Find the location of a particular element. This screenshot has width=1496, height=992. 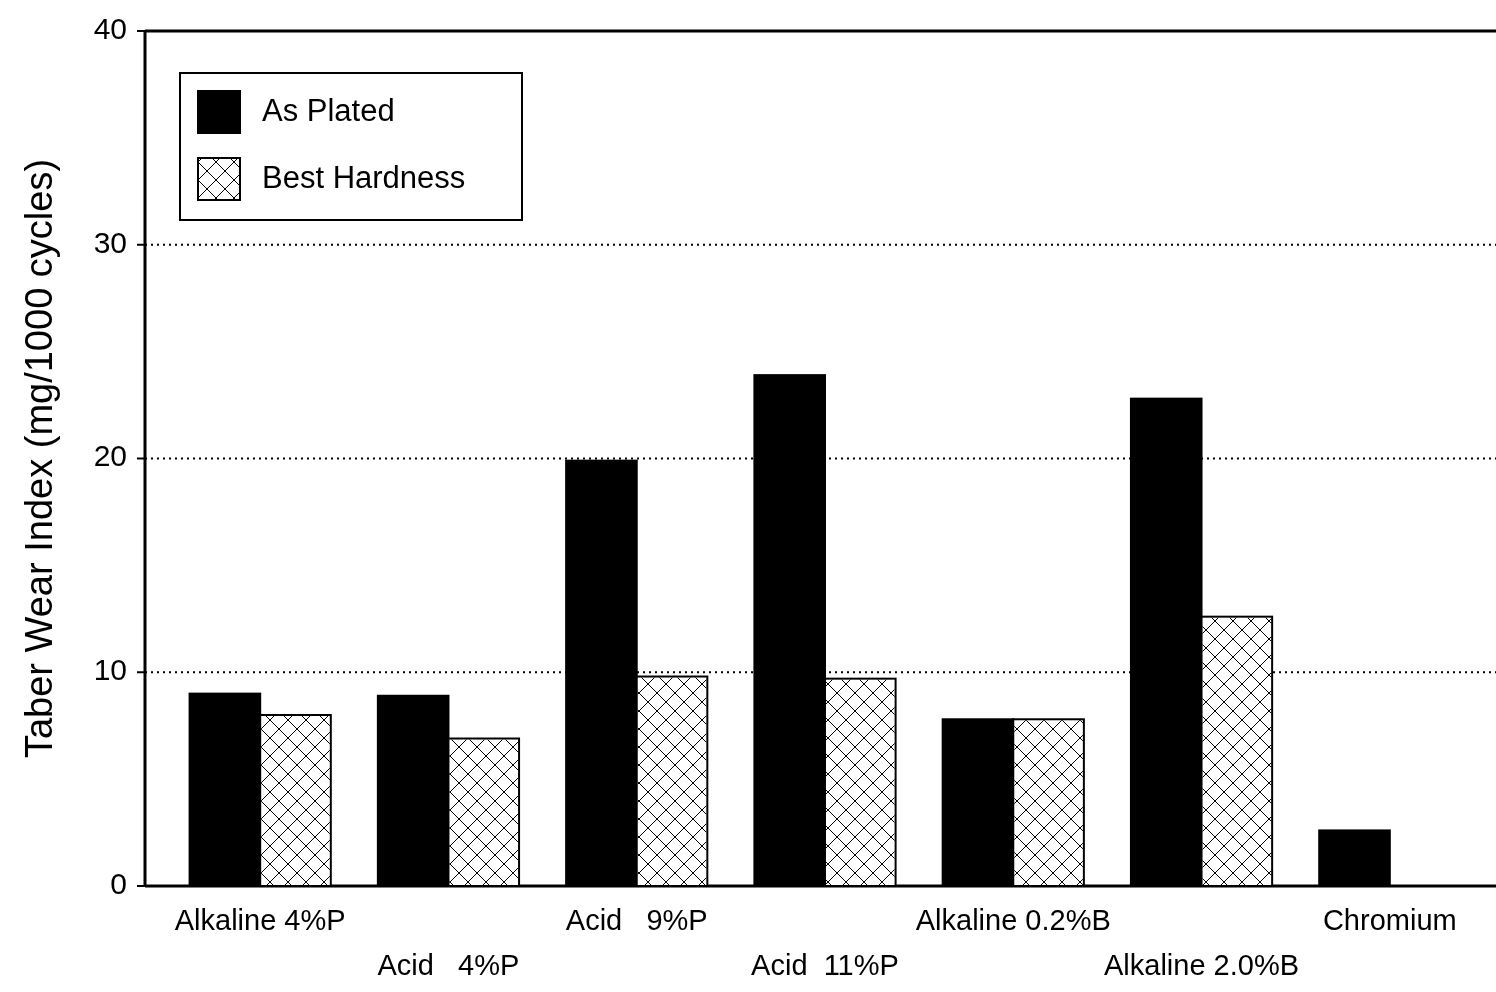

legend-label: Best Hardness is located at coordinates (364, 178).